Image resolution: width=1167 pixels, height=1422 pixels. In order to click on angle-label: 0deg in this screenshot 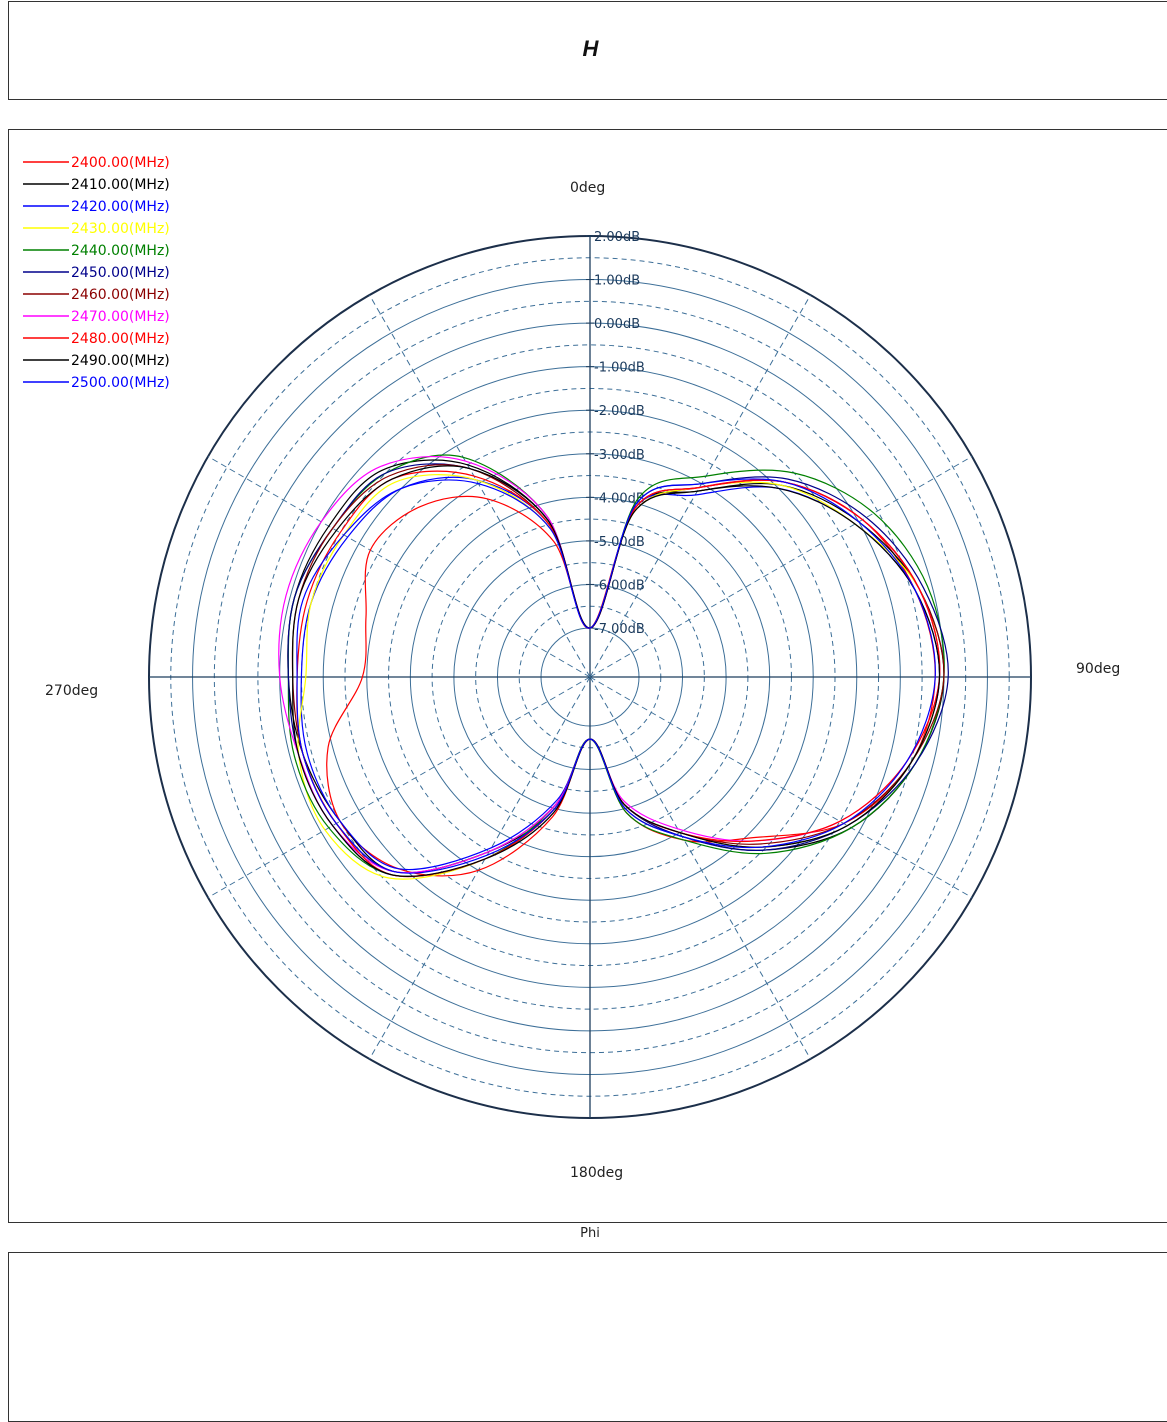, I will do `click(587, 188)`.